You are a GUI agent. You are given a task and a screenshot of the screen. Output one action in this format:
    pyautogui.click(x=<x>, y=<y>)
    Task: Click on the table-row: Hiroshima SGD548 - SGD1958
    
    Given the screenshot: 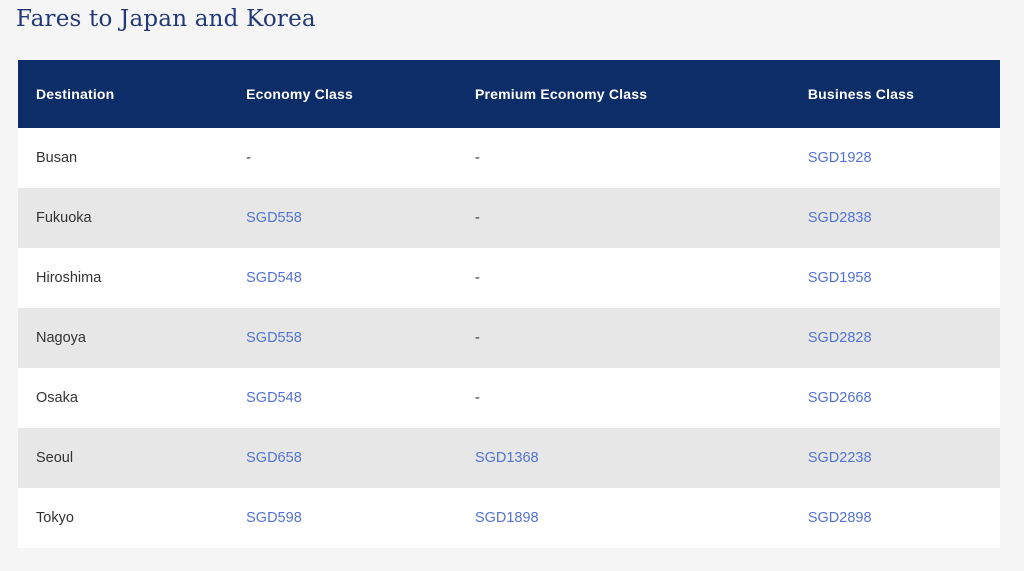 What is the action you would take?
    pyautogui.click(x=509, y=278)
    